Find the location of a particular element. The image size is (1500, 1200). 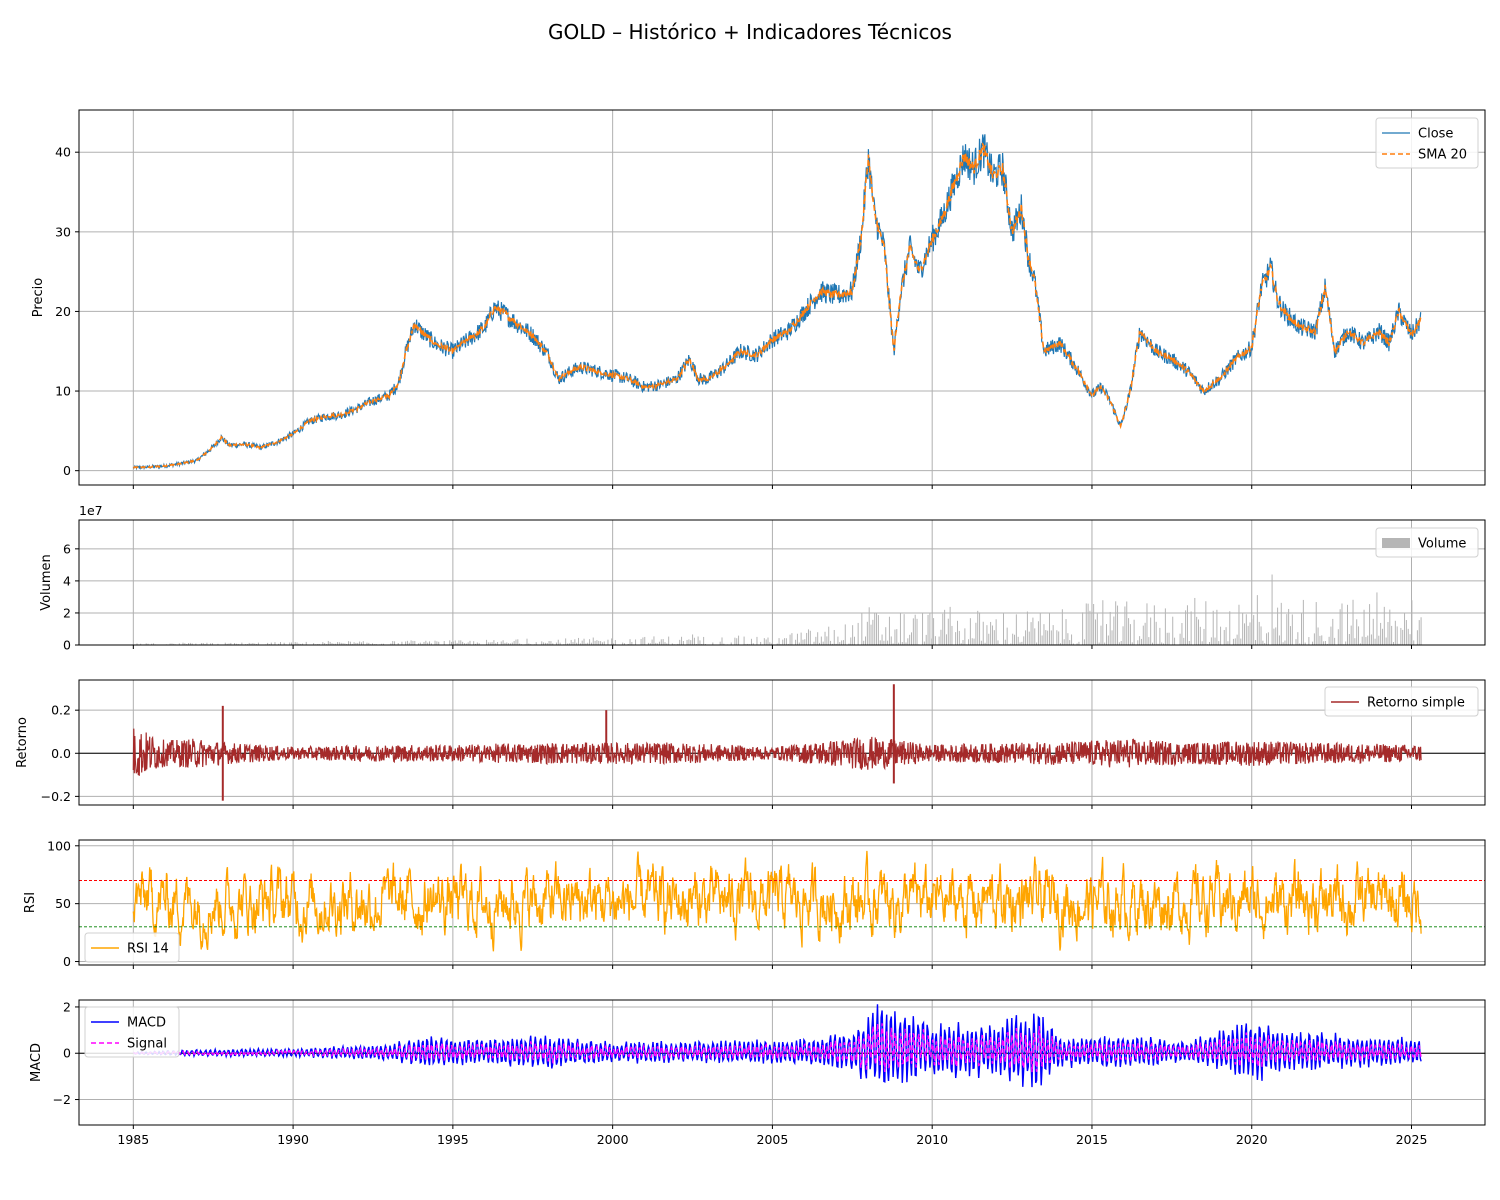

price-ytick-label: 20 is located at coordinates (63, 311).